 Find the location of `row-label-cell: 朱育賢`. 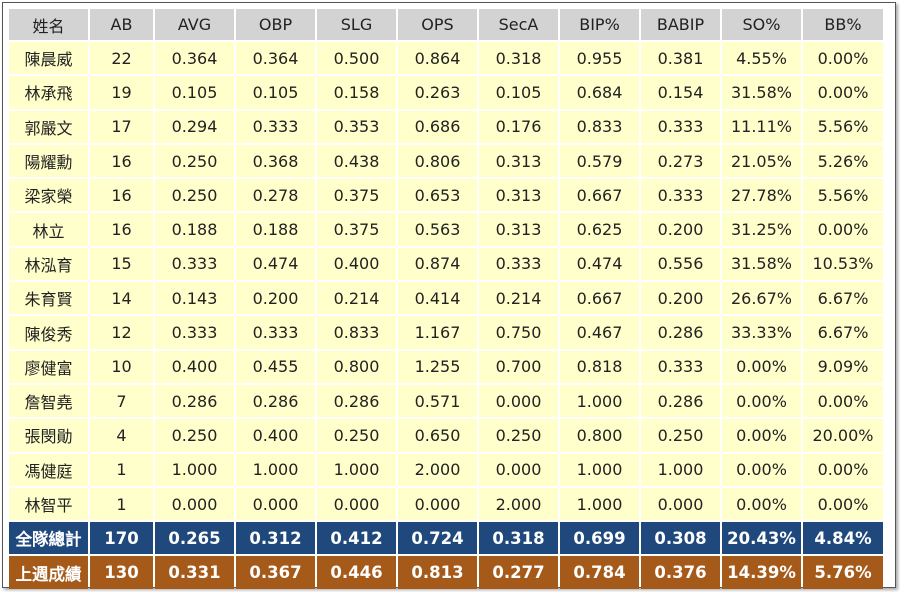

row-label-cell: 朱育賢 is located at coordinates (48, 298).